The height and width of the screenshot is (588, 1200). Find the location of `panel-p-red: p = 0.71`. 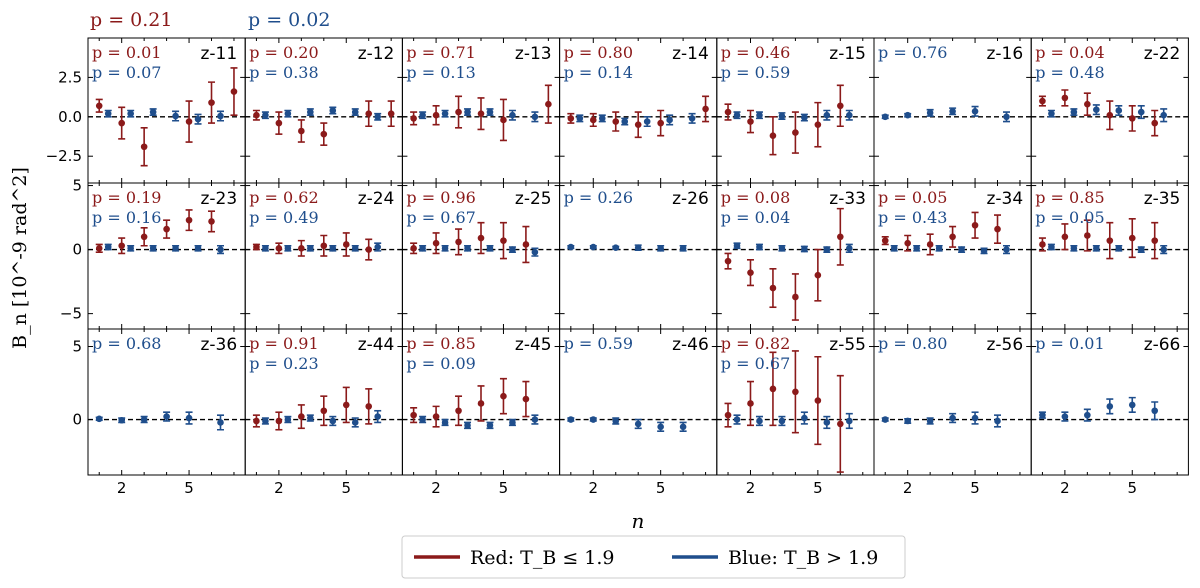

panel-p-red: p = 0.71 is located at coordinates (440, 52).